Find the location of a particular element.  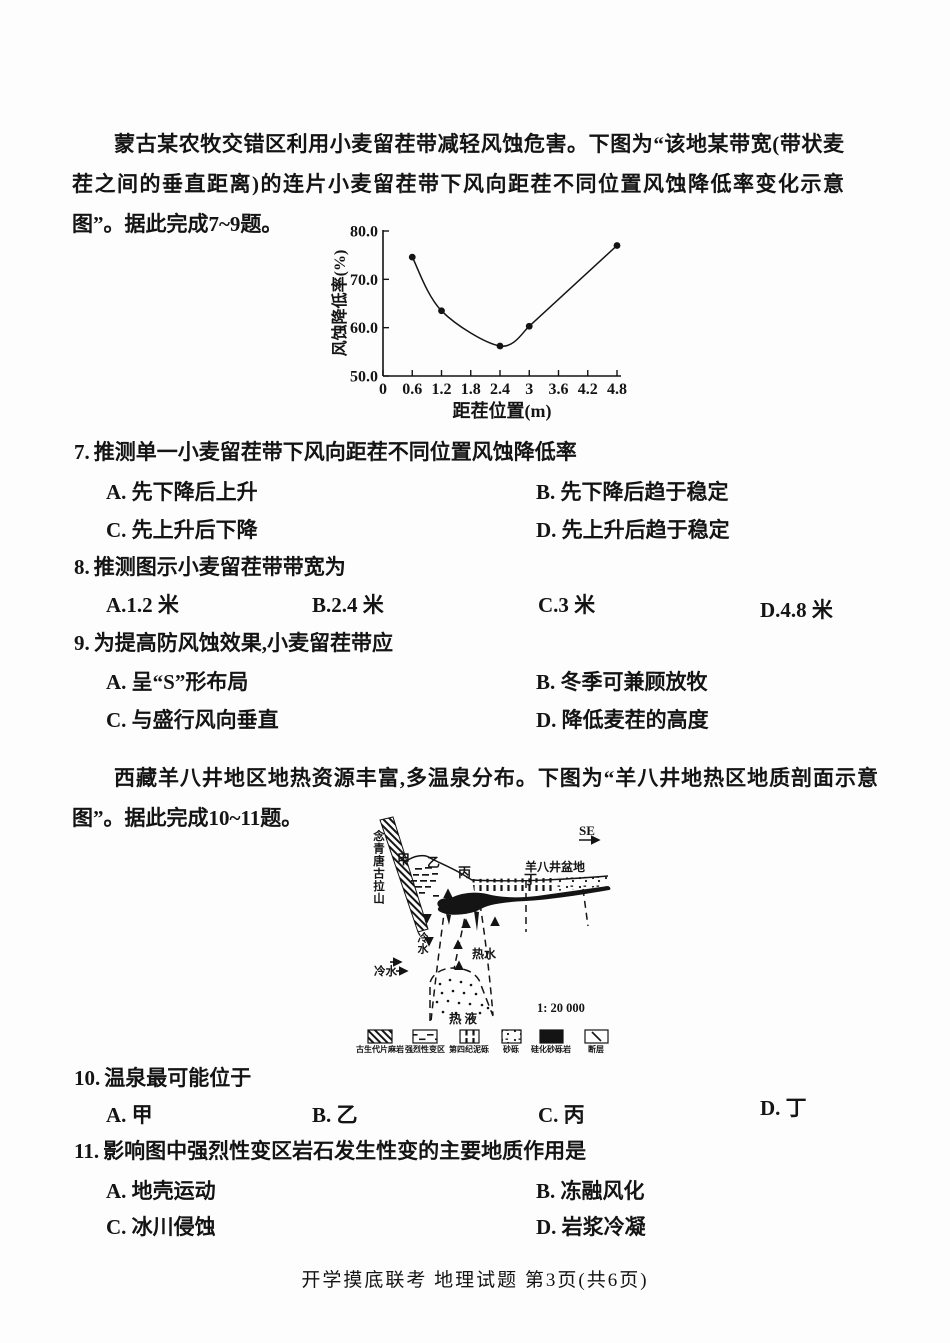

question-9-stem: 9. 为提高防风蚀效果,小麦留茬带应 is located at coordinates (233, 643).